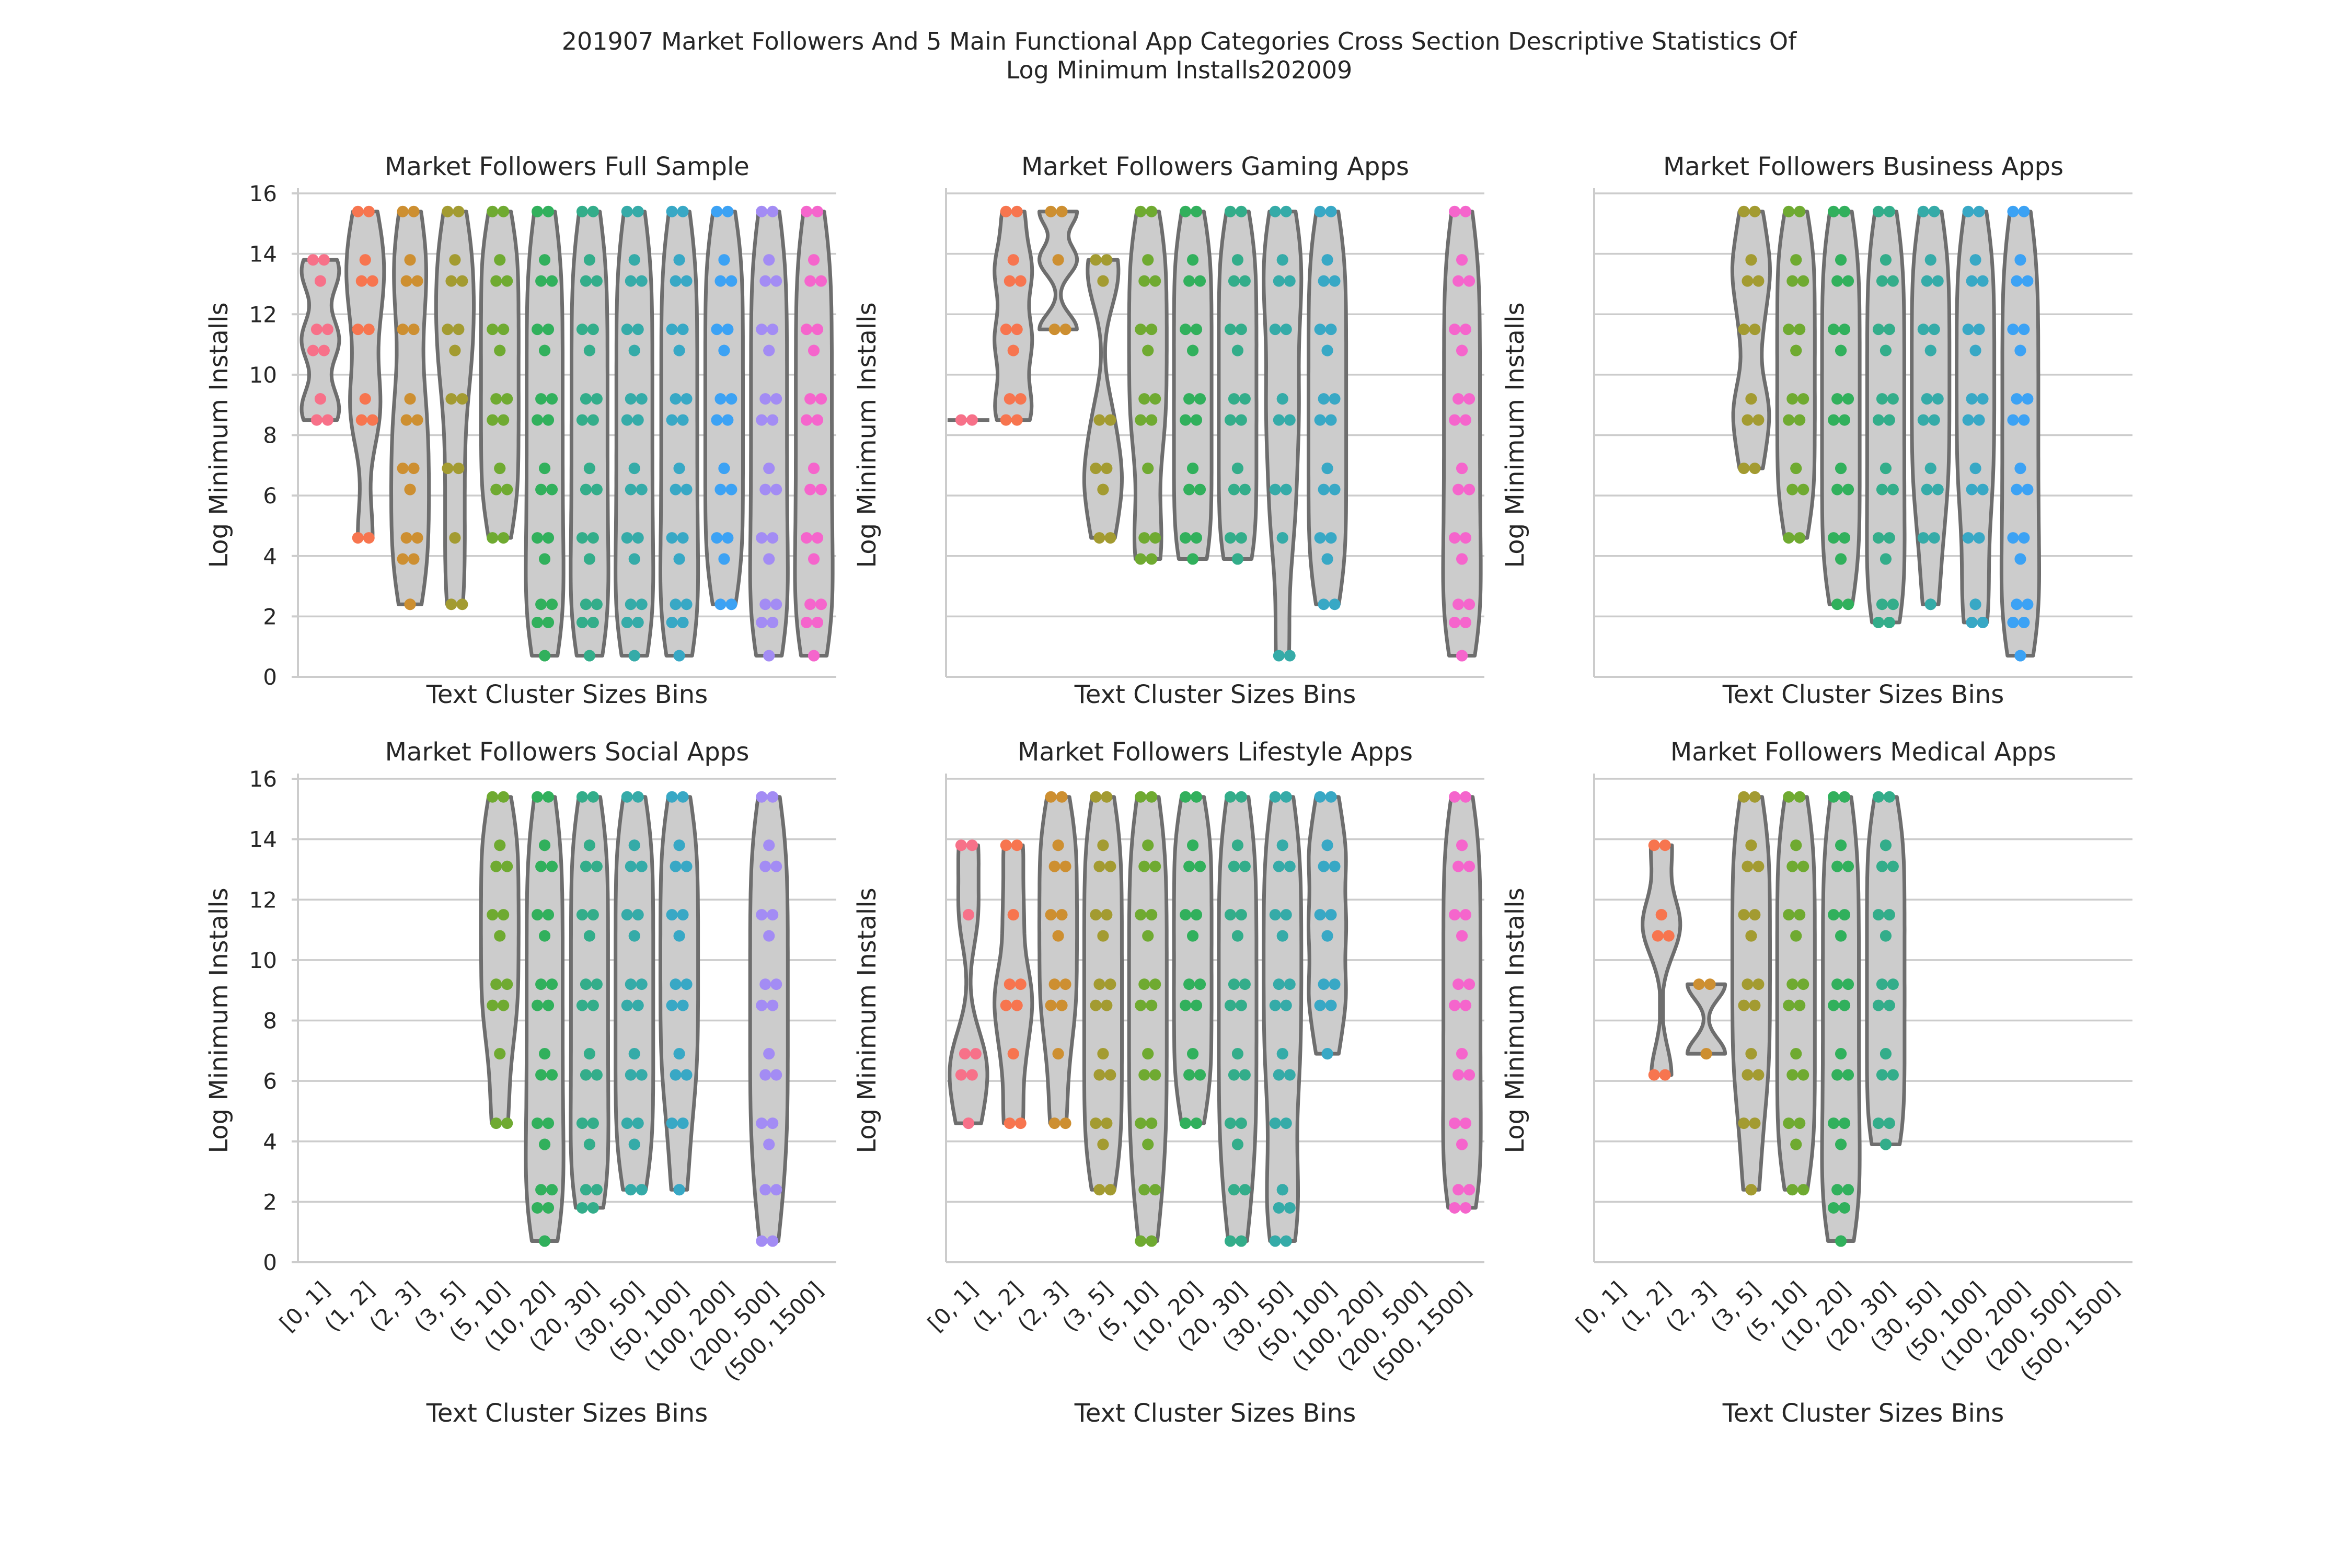  I want to click on y-axis-label: Log Minimum Installs, so click(219, 435).